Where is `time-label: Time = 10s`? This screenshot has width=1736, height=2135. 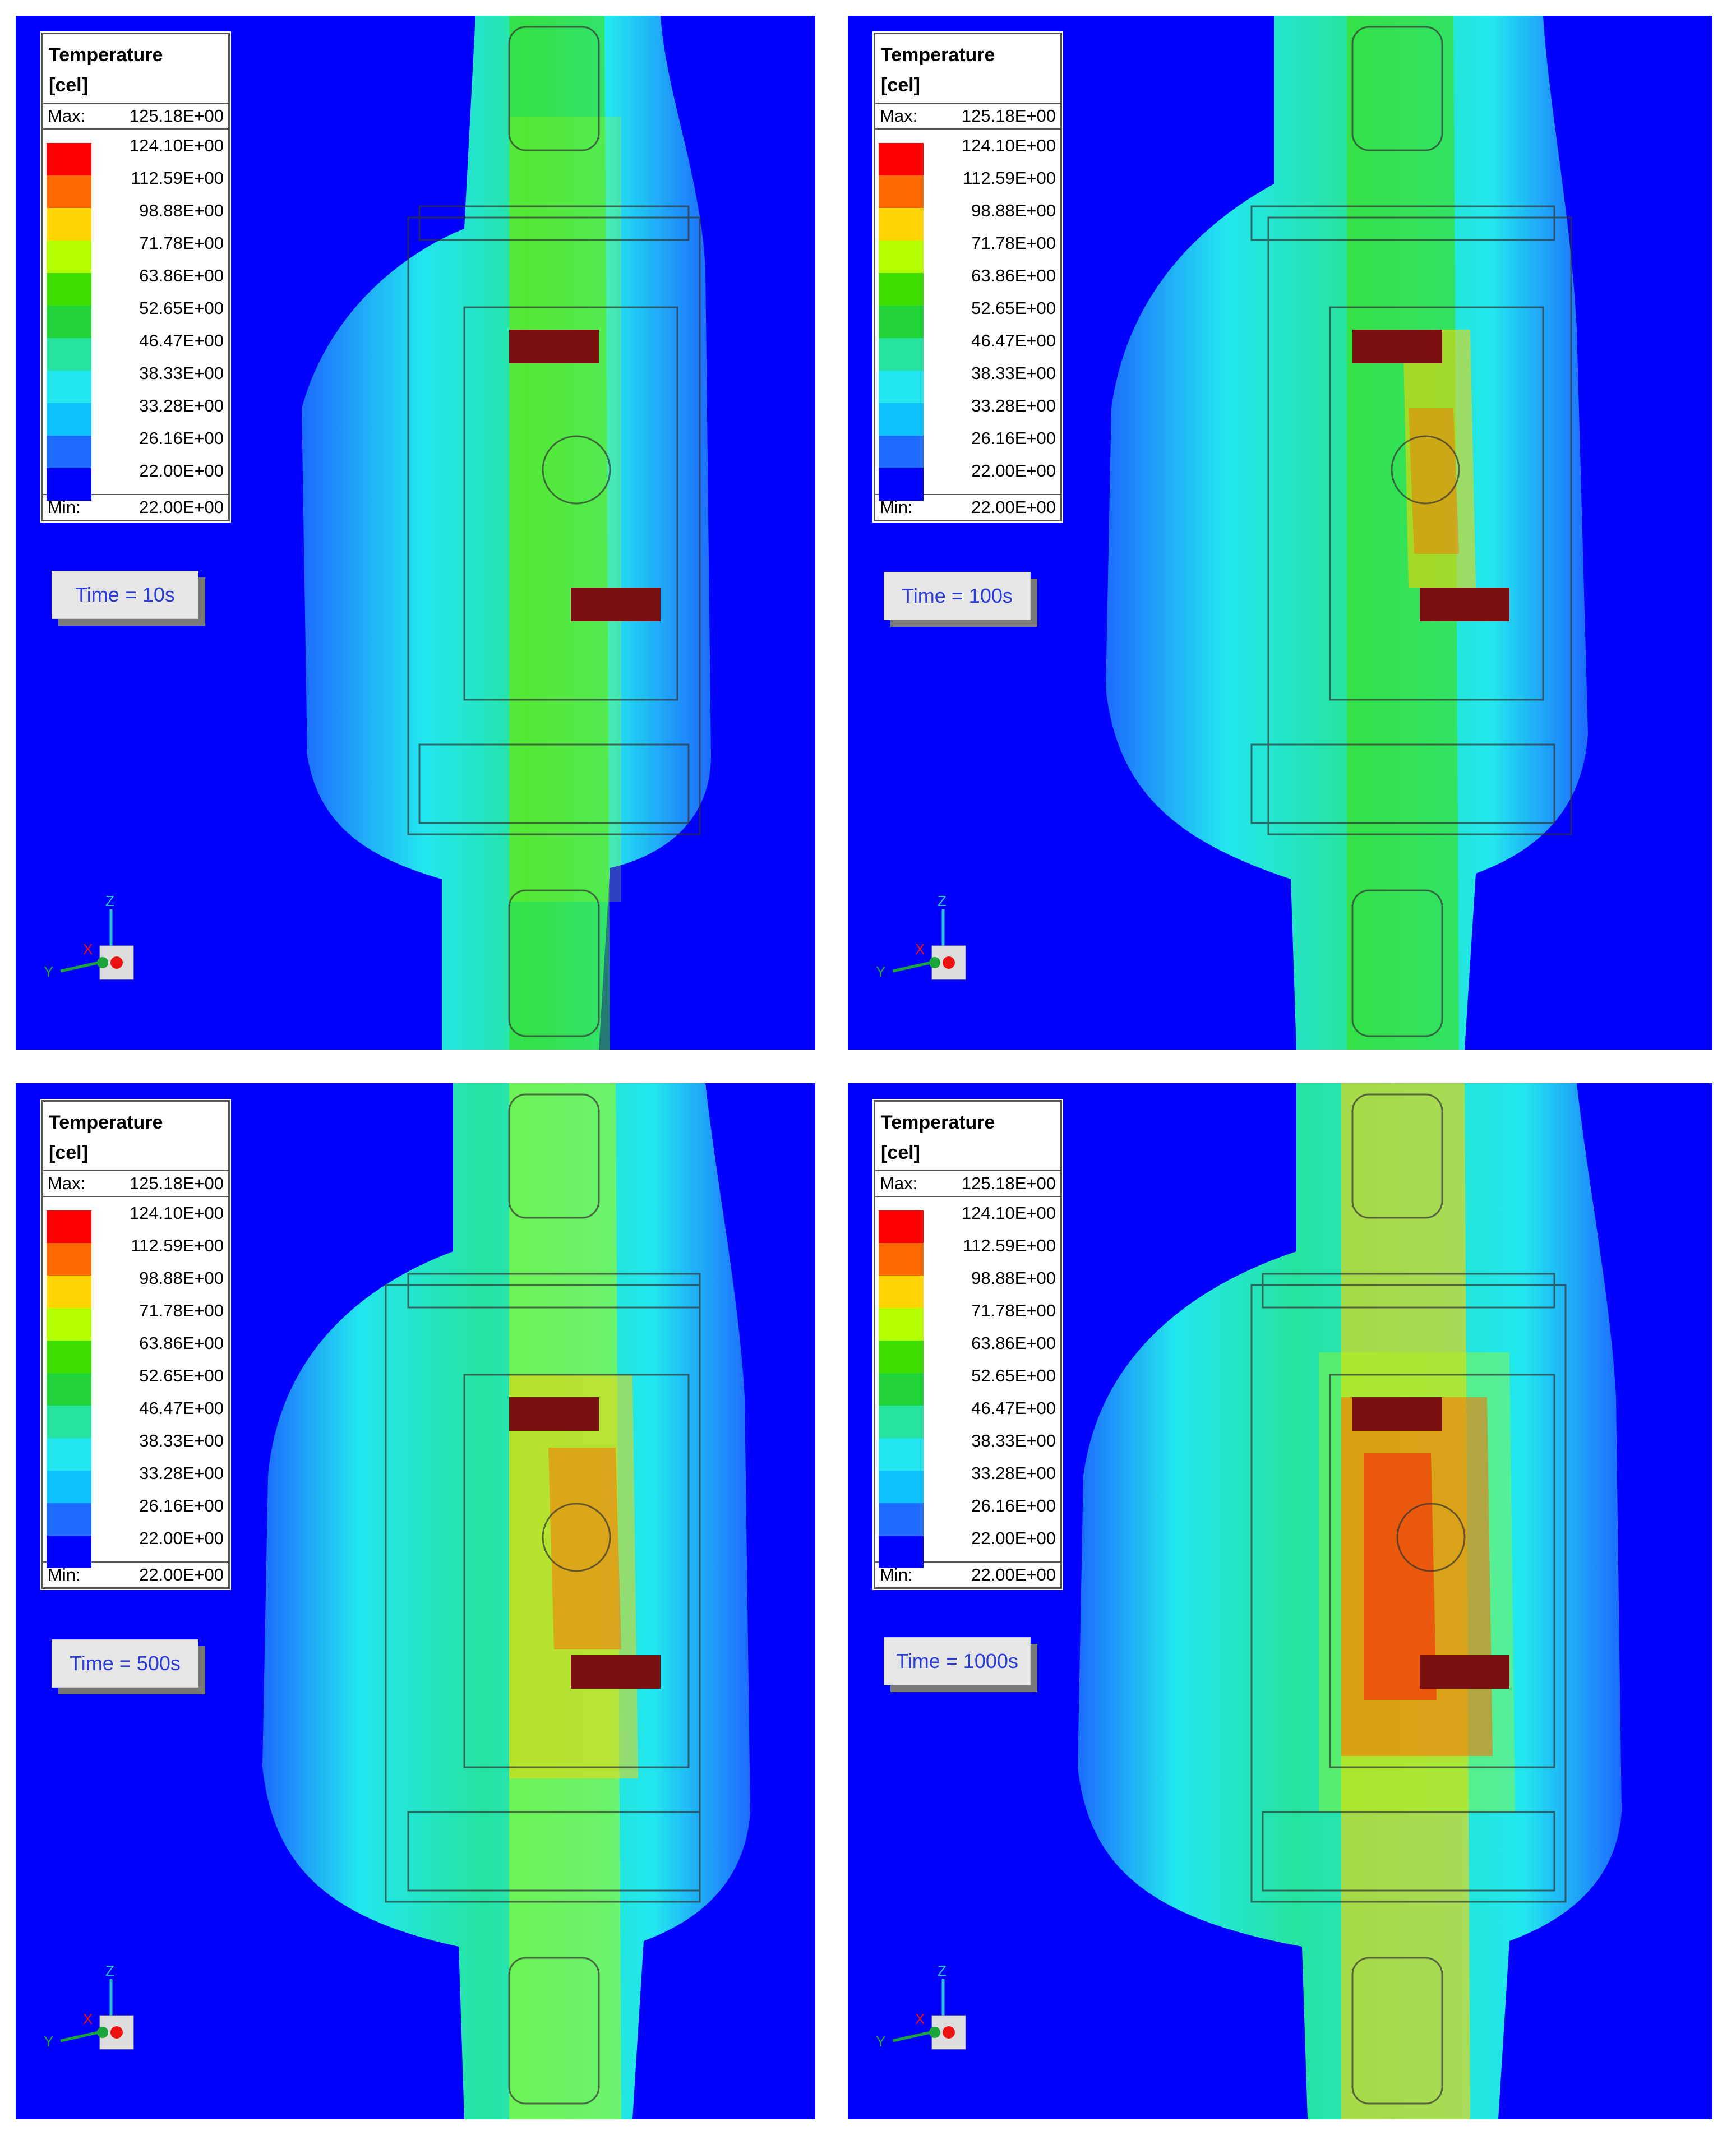
time-label: Time = 10s is located at coordinates (125, 595).